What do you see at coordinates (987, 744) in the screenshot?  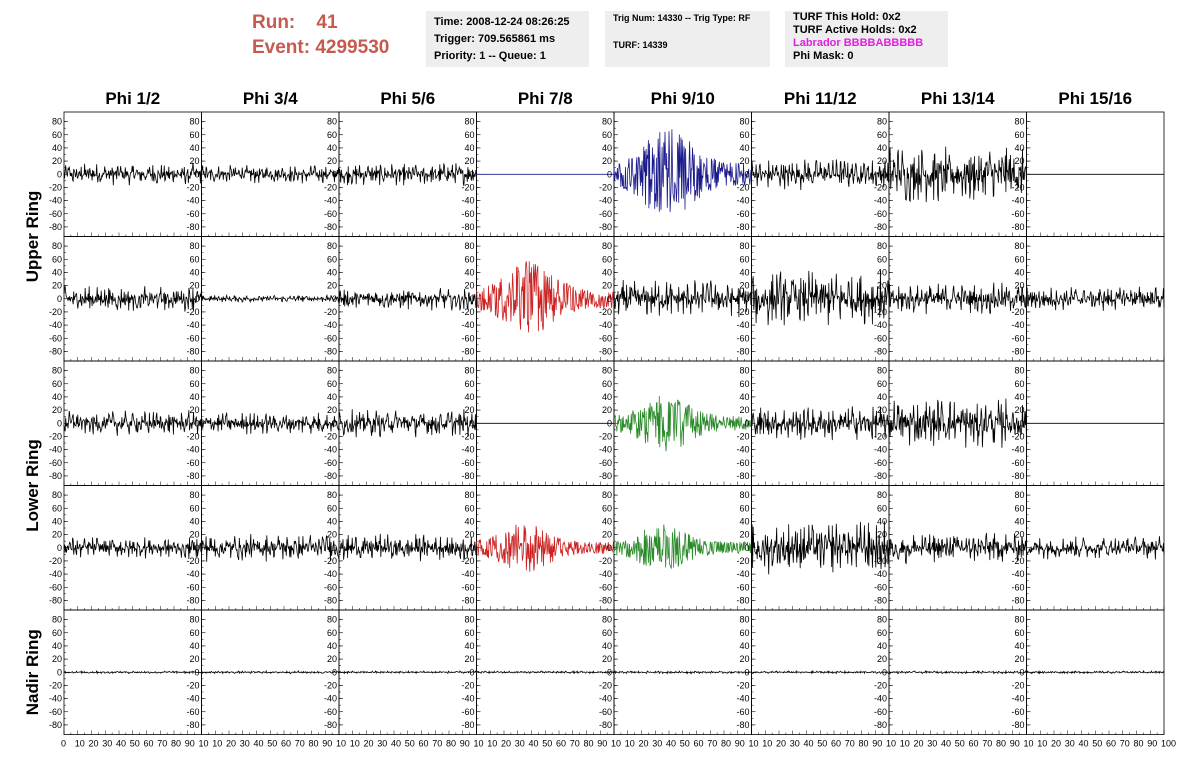 I see `x-tick-label: 70` at bounding box center [987, 744].